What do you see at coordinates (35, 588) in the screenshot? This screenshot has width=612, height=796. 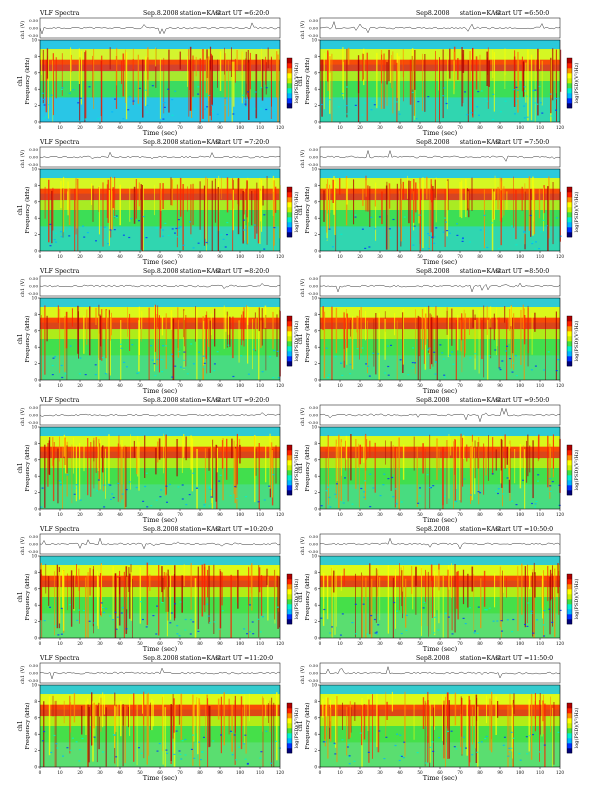 I see `y-tick-label: 6` at bounding box center [35, 588].